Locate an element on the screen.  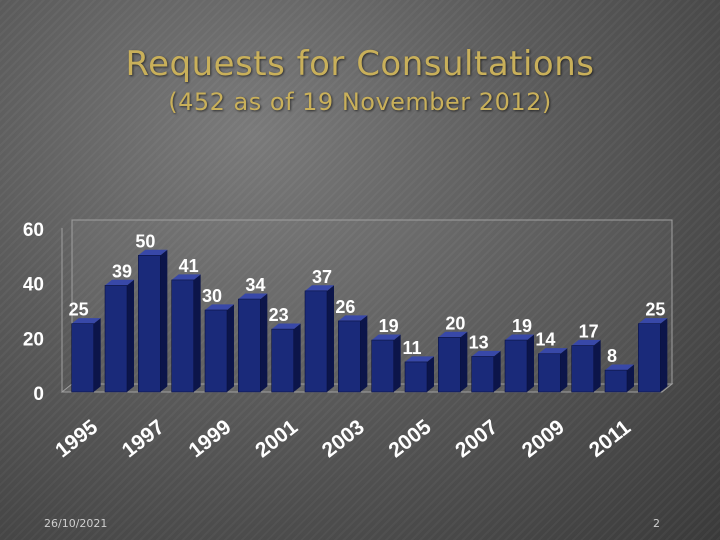
x-tick-label: 2011 is located at coordinates (610, 439).